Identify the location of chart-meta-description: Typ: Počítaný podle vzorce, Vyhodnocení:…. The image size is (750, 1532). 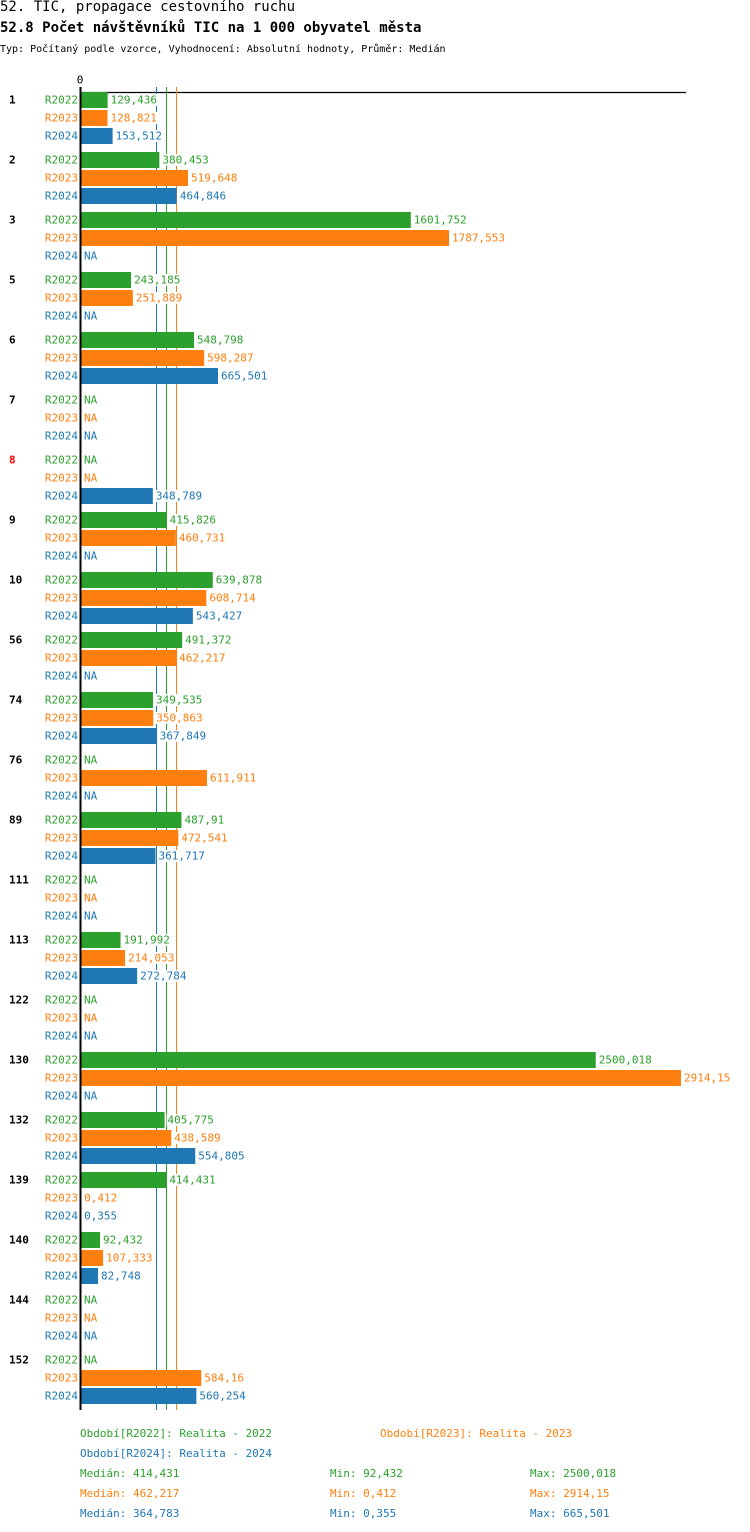
(223, 49).